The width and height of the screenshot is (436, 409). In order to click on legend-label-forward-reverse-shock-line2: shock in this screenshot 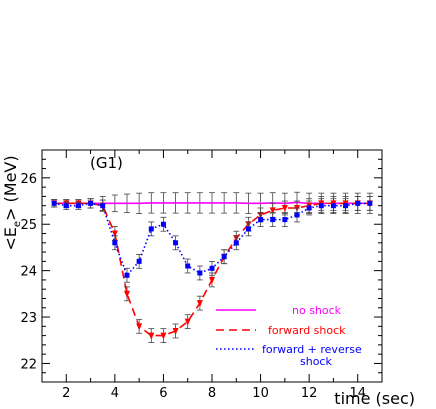, I will do `click(316, 361)`.